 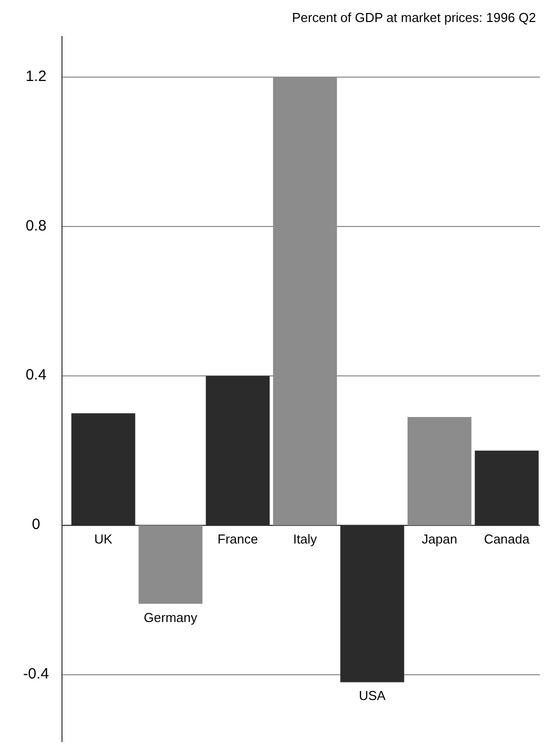 I want to click on chart-title: Percent of GDP at market prices: 1996 Q2, so click(x=414, y=17).